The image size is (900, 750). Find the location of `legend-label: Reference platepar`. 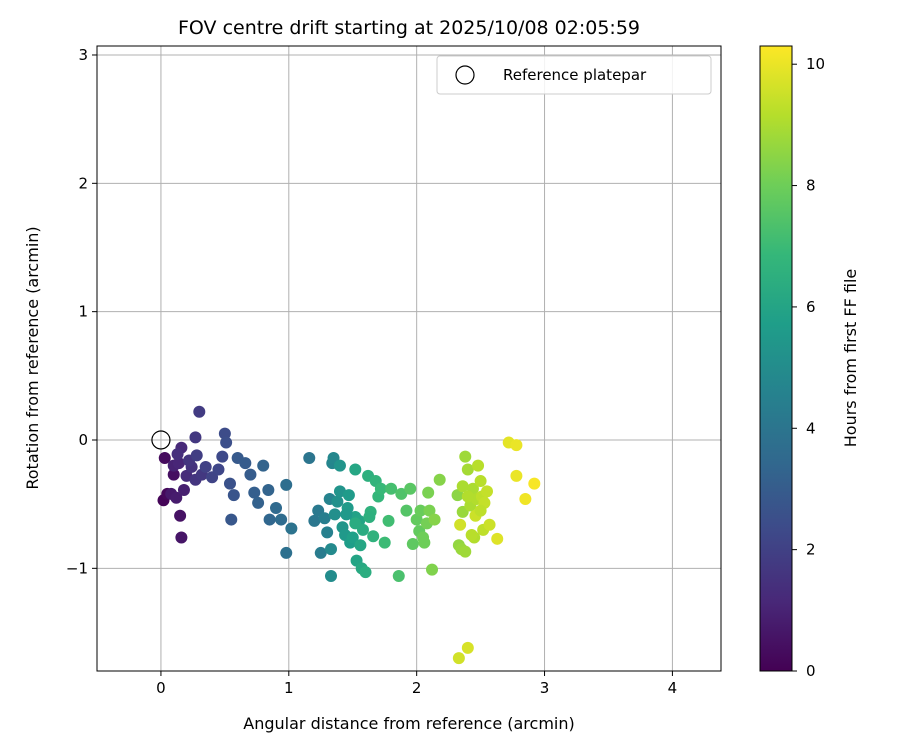

legend-label: Reference platepar is located at coordinates (575, 75).